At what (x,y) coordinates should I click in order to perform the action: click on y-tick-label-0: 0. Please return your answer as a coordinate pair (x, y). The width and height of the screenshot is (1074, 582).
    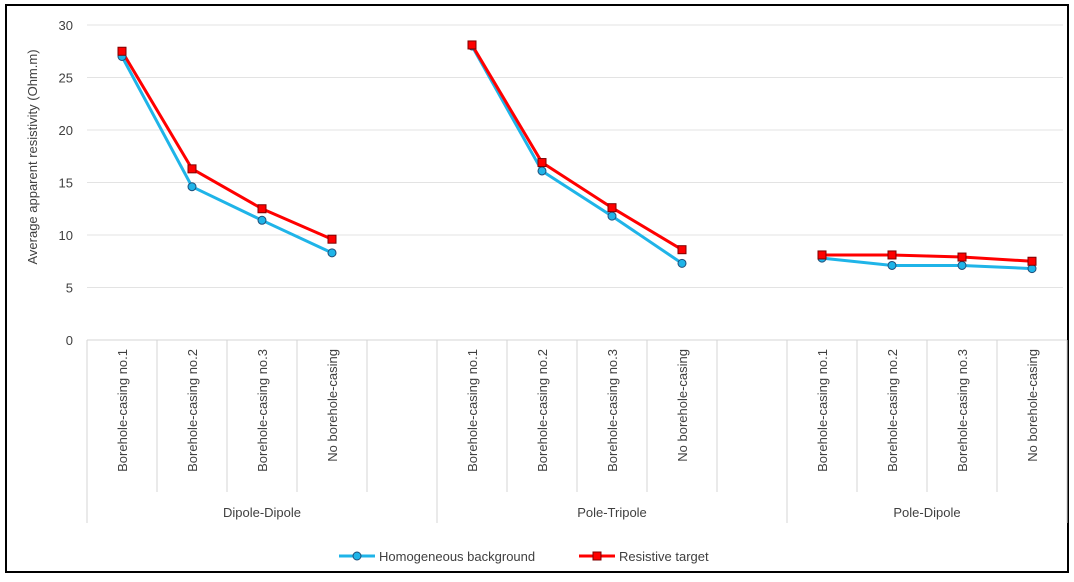
    Looking at the image, I should click on (69, 340).